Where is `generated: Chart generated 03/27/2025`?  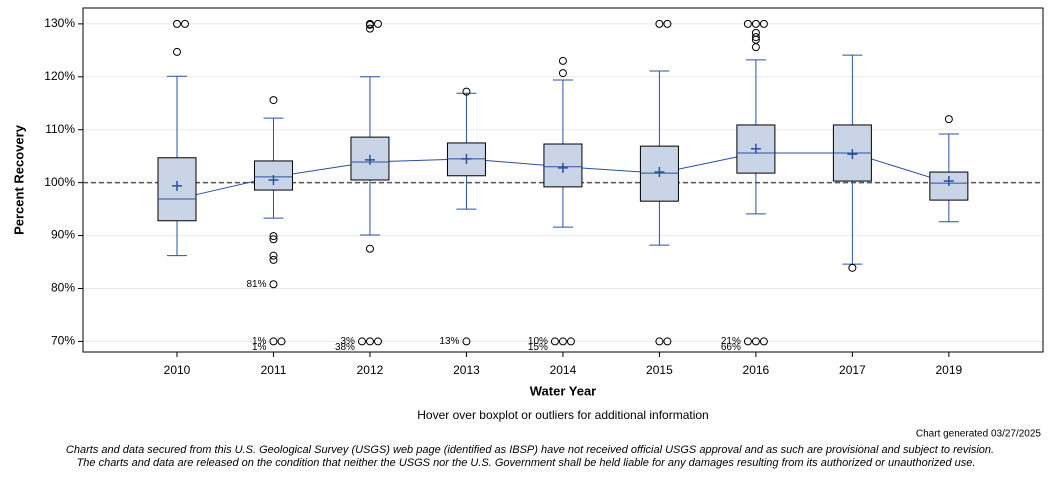 generated: Chart generated 03/27/2025 is located at coordinates (979, 434).